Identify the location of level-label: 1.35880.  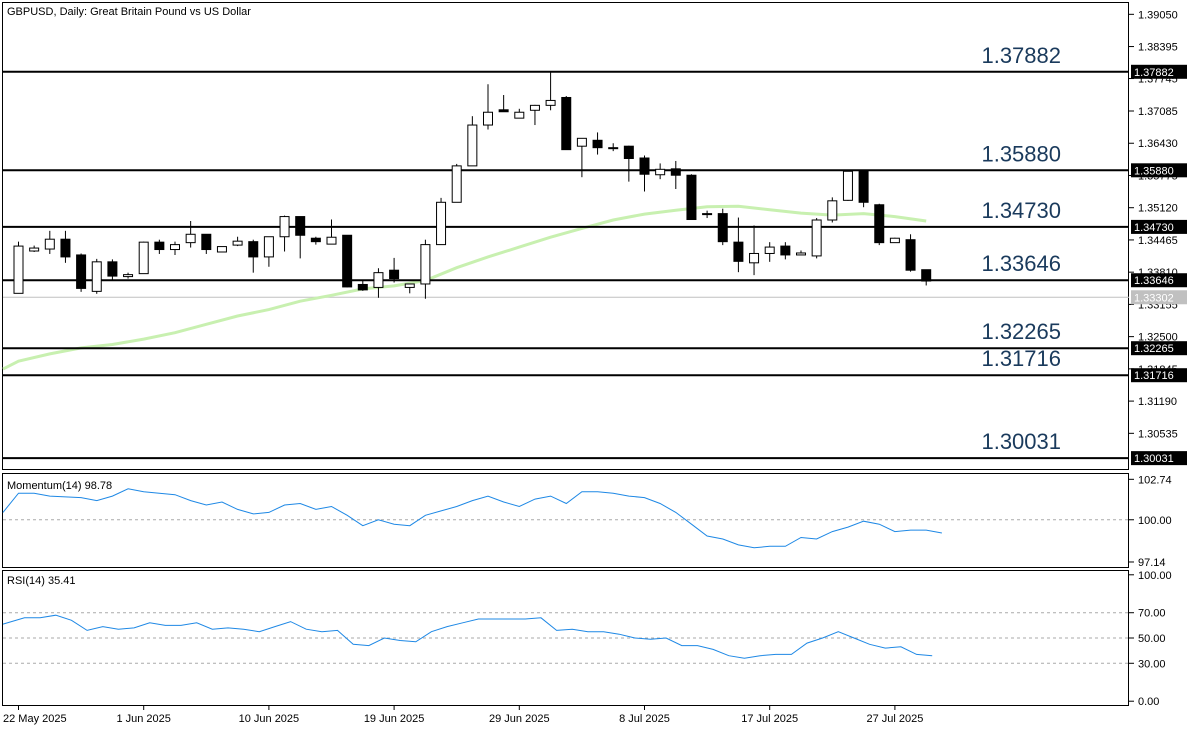
(1021, 153).